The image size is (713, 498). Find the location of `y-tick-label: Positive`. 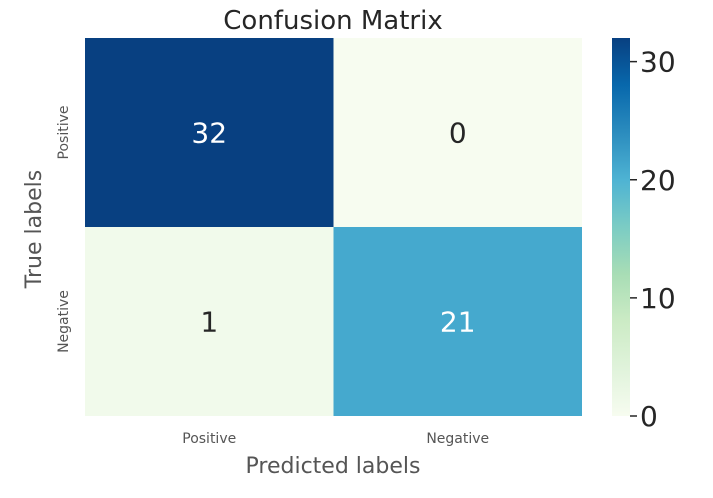

y-tick-label: Positive is located at coordinates (64, 133).